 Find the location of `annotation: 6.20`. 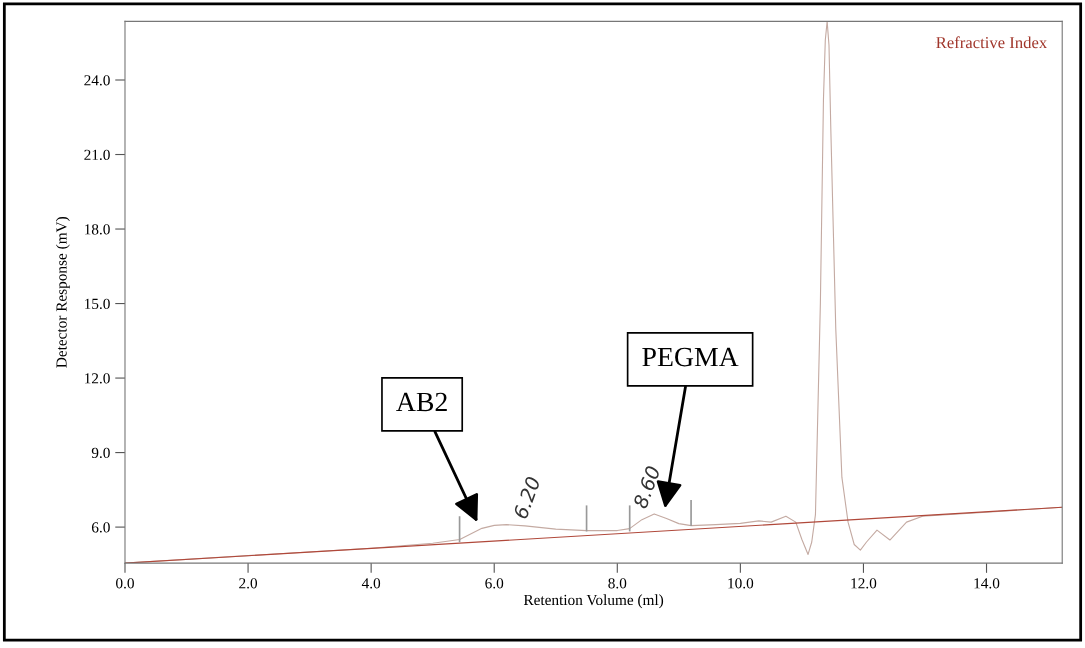

annotation: 6.20 is located at coordinates (526, 497).